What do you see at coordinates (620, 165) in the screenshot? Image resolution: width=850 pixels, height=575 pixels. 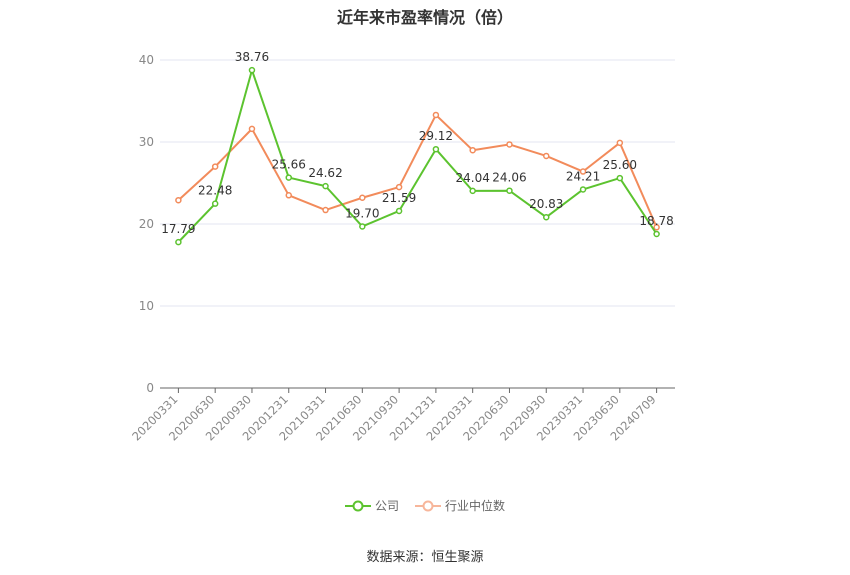 I see `data-label-company: 25.60` at bounding box center [620, 165].